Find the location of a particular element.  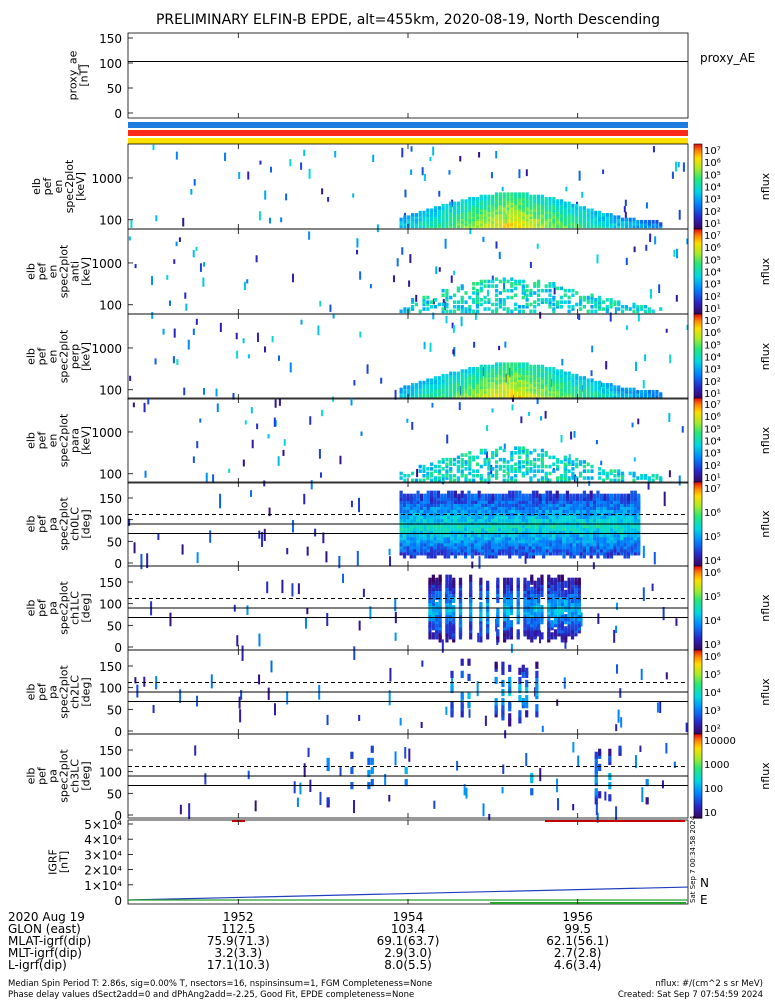

colorbar-tick-label: 10⁴ is located at coordinates (712, 442).